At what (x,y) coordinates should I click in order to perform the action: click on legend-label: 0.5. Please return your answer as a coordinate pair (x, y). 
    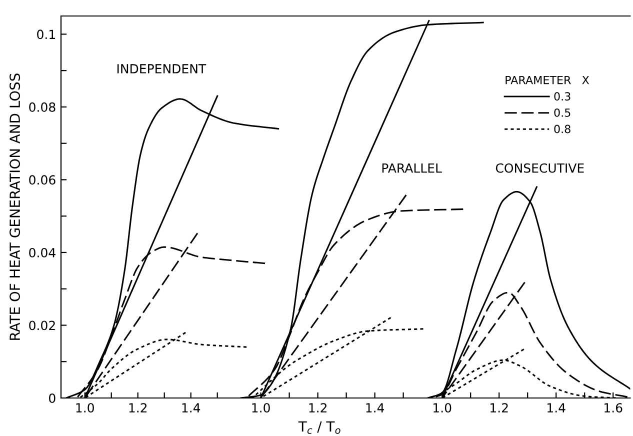
    Looking at the image, I should click on (562, 112).